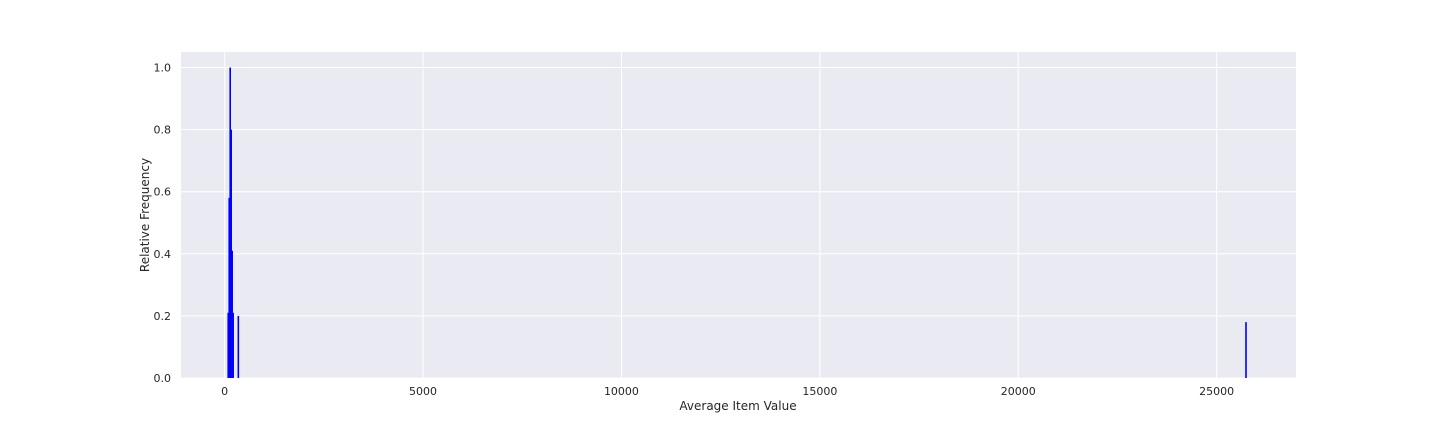  What do you see at coordinates (163, 254) in the screenshot?
I see `y-tick-label: 0.4` at bounding box center [163, 254].